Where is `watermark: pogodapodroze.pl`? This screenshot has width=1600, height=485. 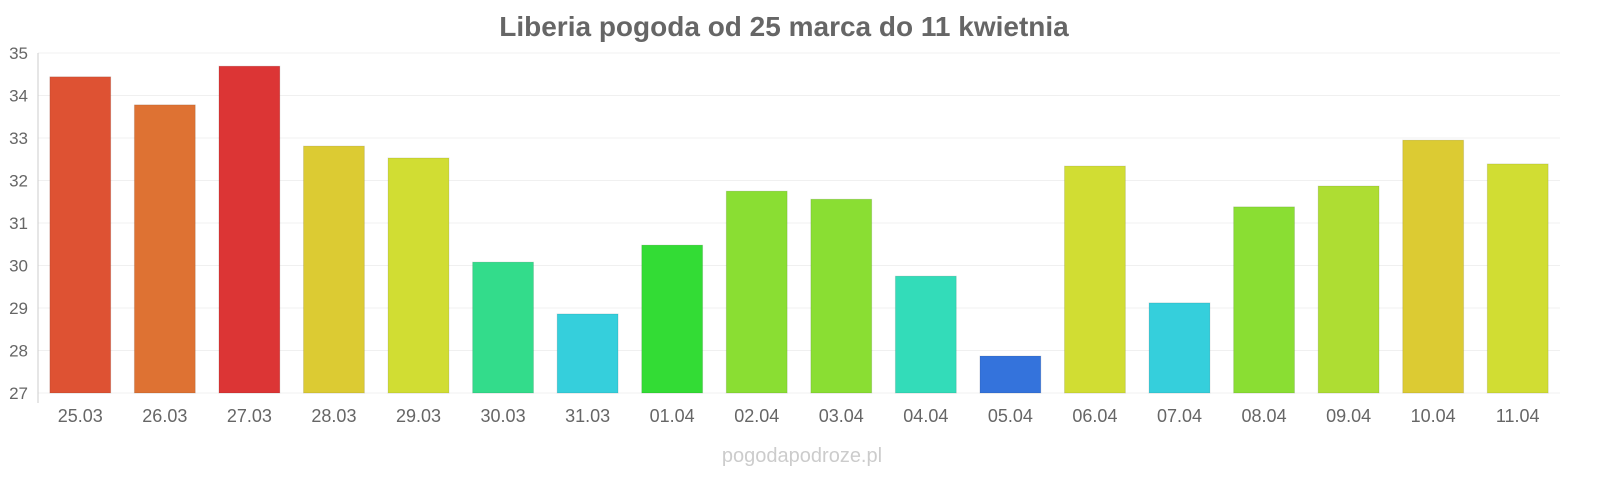 watermark: pogodapodroze.pl is located at coordinates (802, 456).